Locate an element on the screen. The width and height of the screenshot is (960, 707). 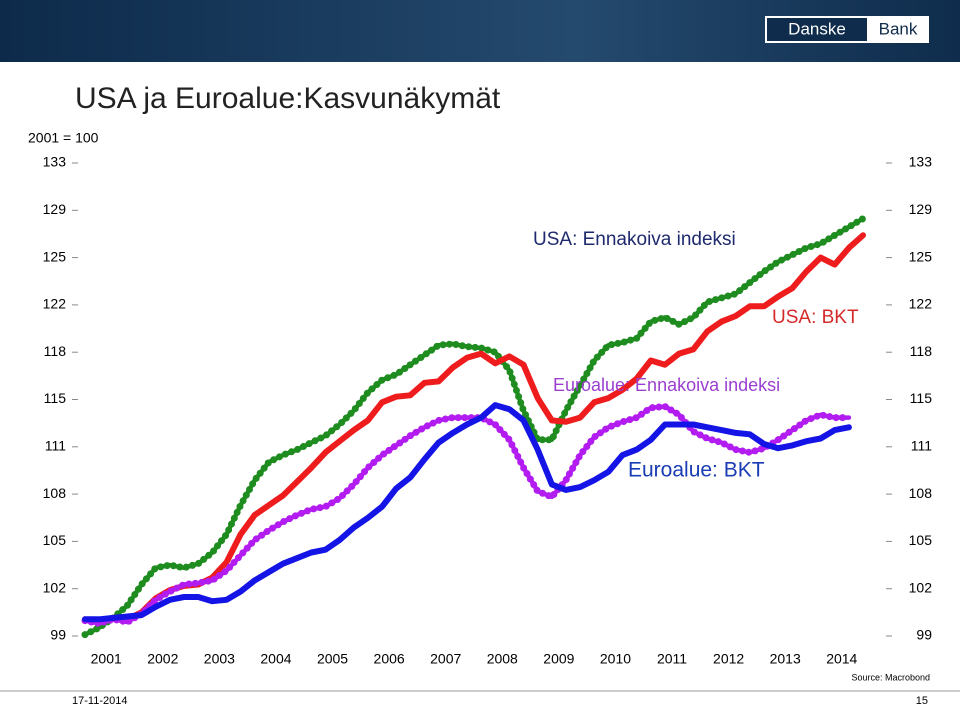
x-tick-label: 2001 is located at coordinates (106, 659).